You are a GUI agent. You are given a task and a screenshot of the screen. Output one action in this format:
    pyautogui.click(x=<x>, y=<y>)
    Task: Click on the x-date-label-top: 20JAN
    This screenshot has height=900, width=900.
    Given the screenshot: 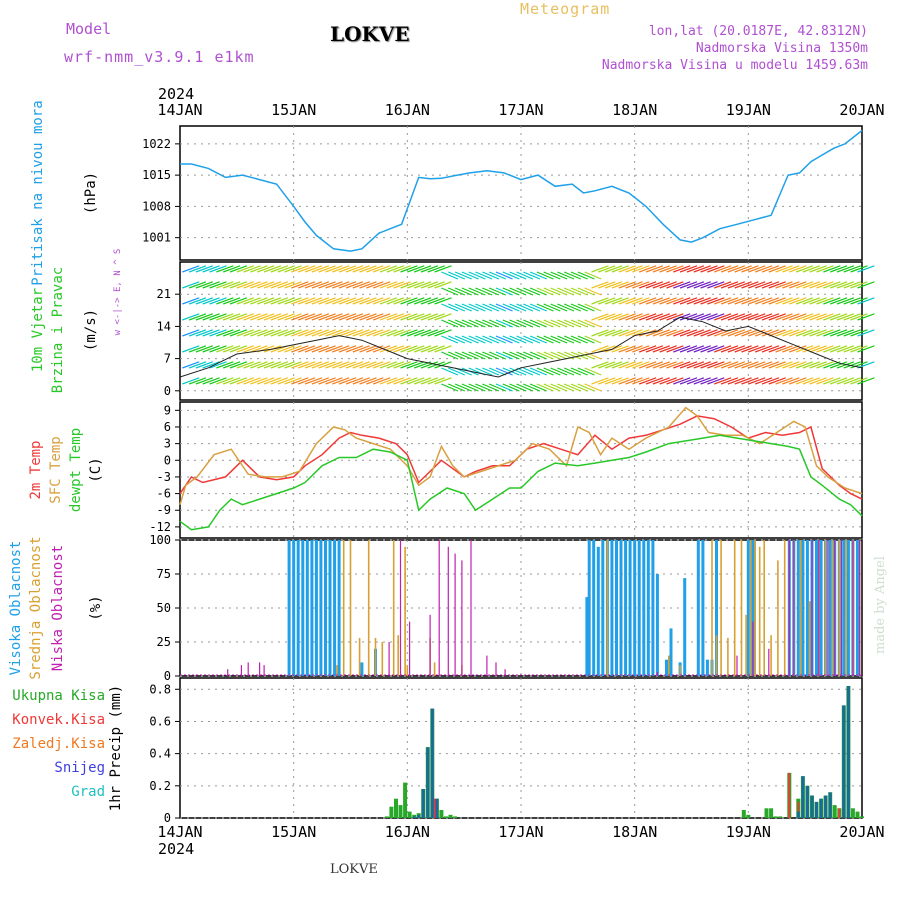 What is the action you would take?
    pyautogui.click(x=861, y=110)
    